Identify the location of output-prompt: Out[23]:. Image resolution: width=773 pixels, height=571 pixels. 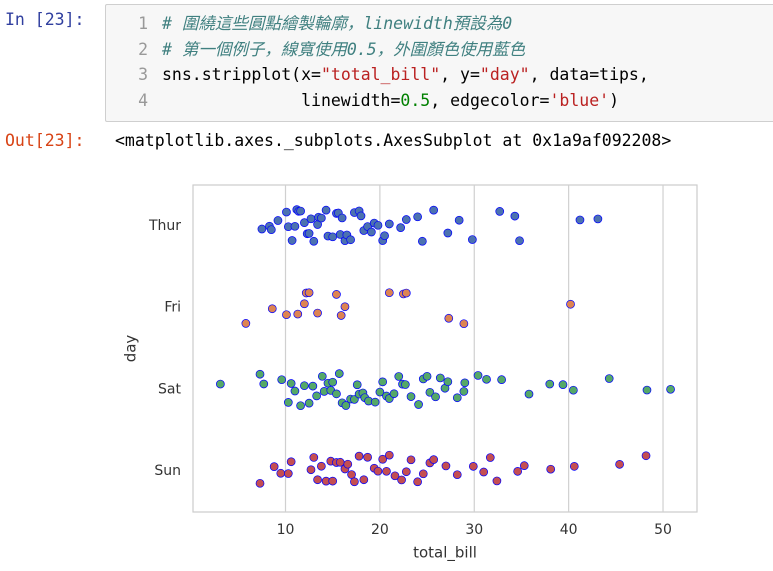
(45, 140).